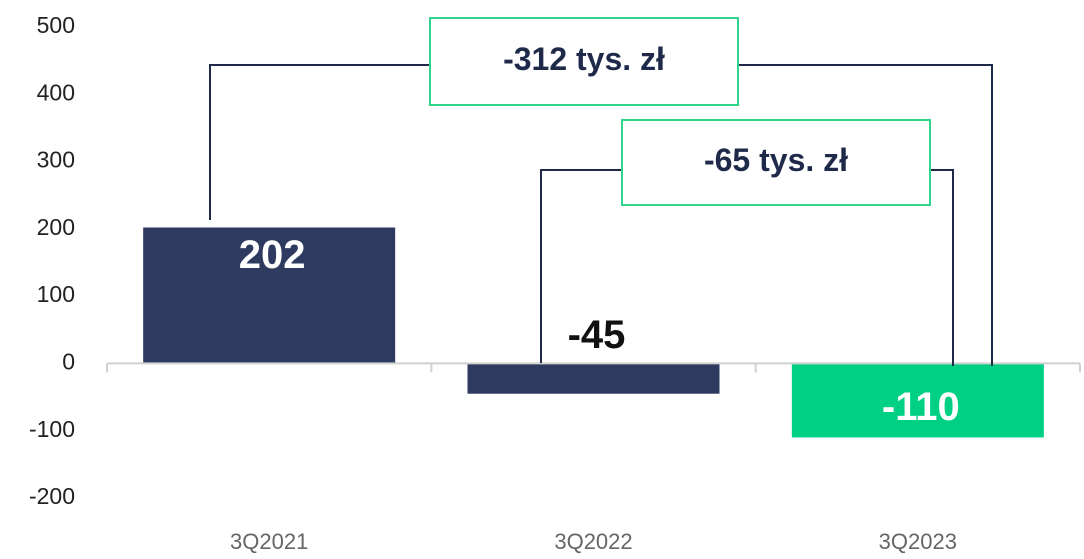 This screenshot has height=559, width=1084. I want to click on value-label: 202, so click(272, 255).